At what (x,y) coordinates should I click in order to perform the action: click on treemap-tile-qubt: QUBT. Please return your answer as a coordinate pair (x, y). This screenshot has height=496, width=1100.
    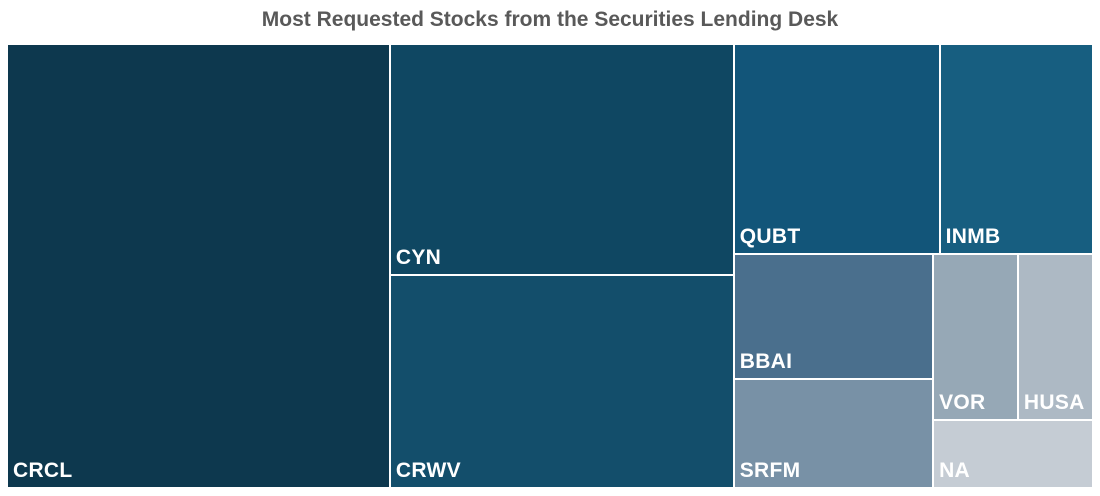
    Looking at the image, I should click on (836, 149).